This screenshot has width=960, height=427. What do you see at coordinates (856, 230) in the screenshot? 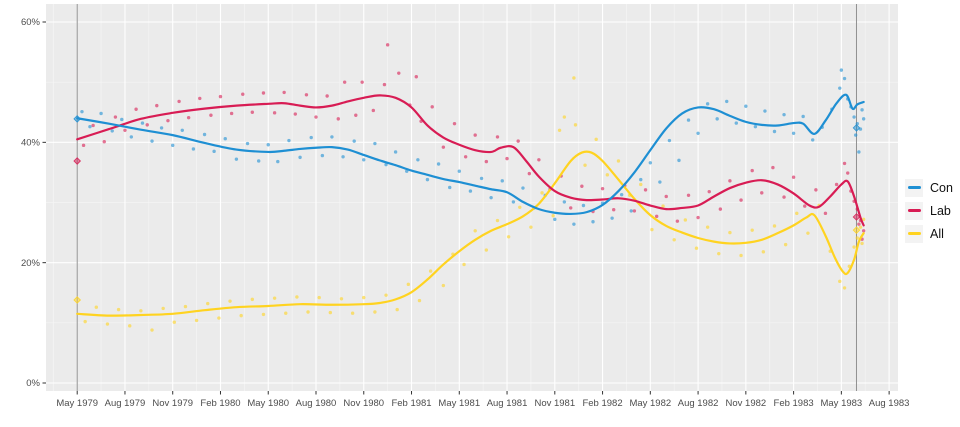
I see `election-result-marker-all` at bounding box center [856, 230].